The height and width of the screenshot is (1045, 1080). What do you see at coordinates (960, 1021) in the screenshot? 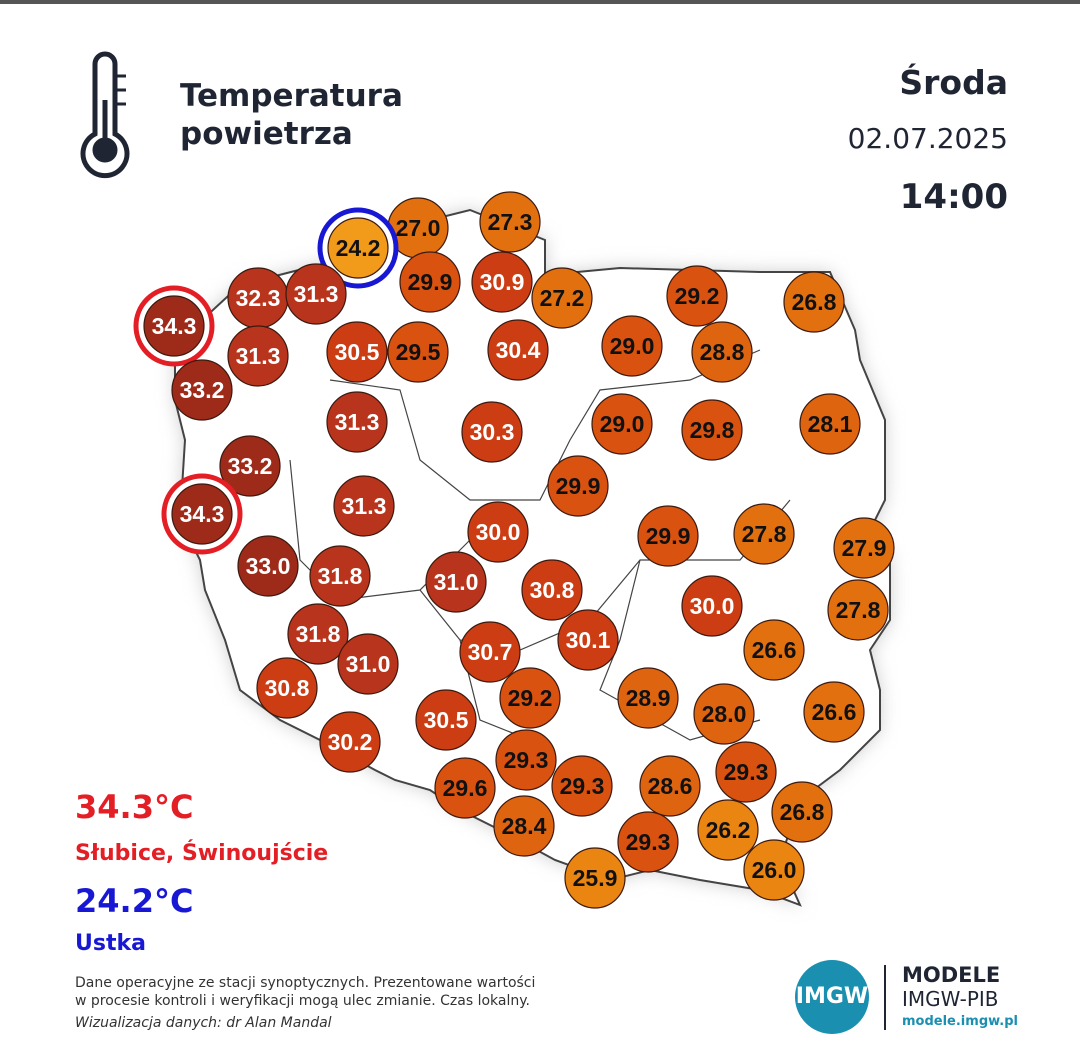
I see `logo-url: modele.imgw.pl` at bounding box center [960, 1021].